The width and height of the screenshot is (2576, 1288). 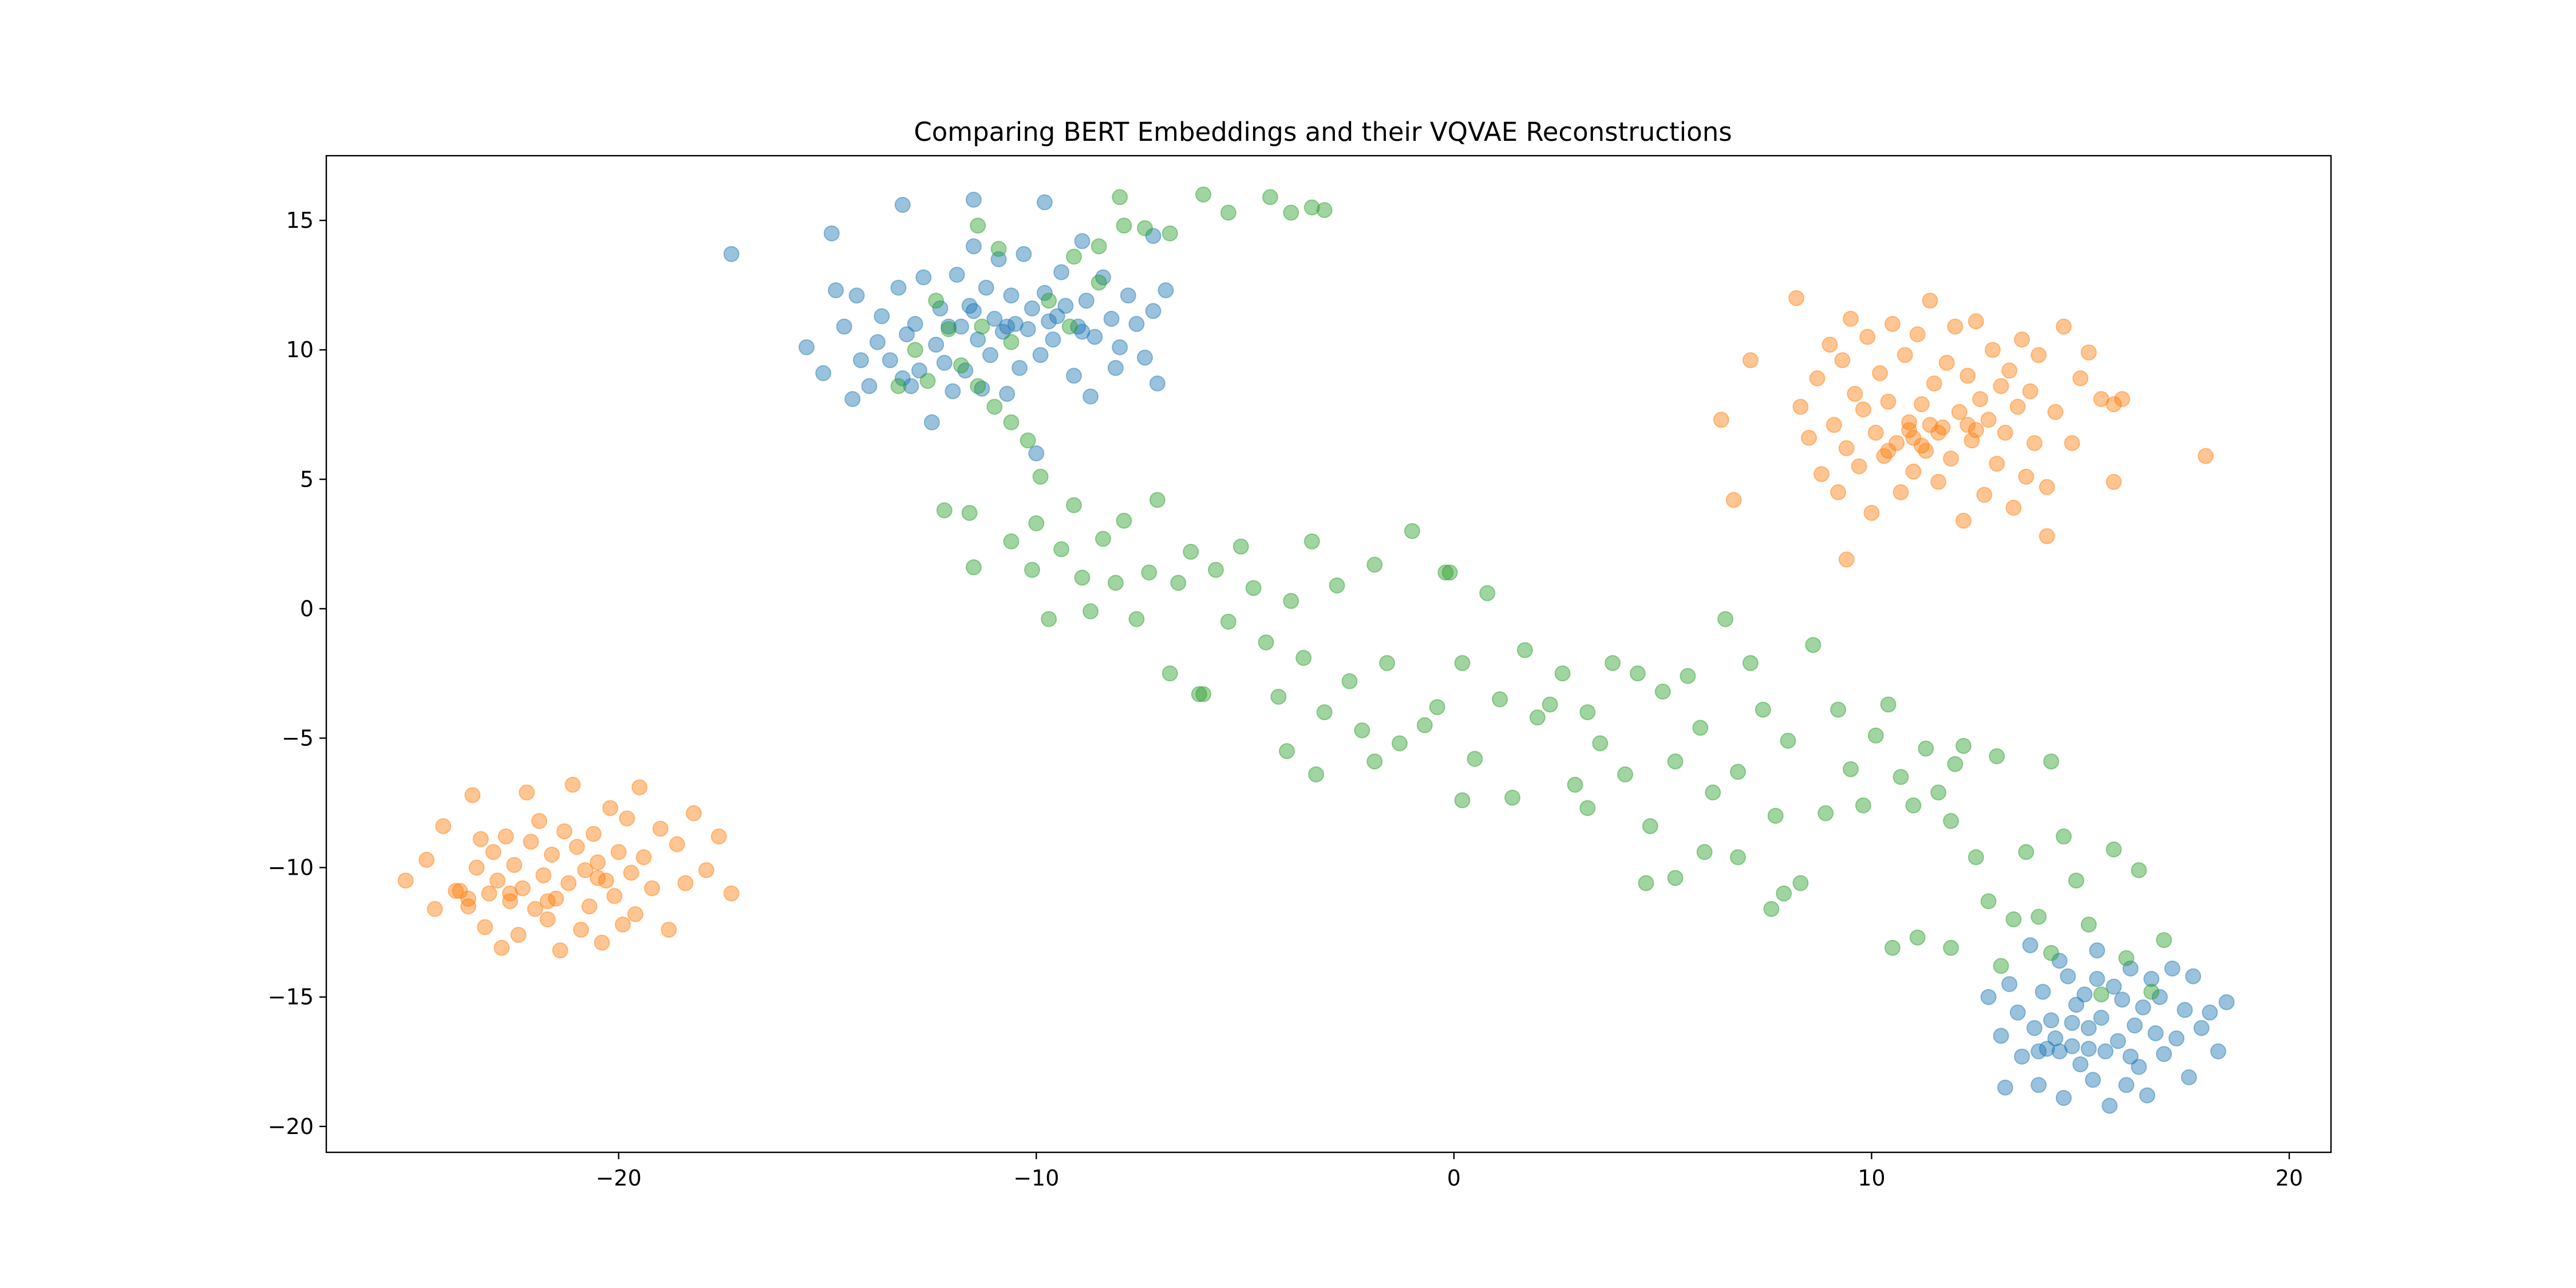 What do you see at coordinates (1454, 1178) in the screenshot?
I see `x-tick-label: 0` at bounding box center [1454, 1178].